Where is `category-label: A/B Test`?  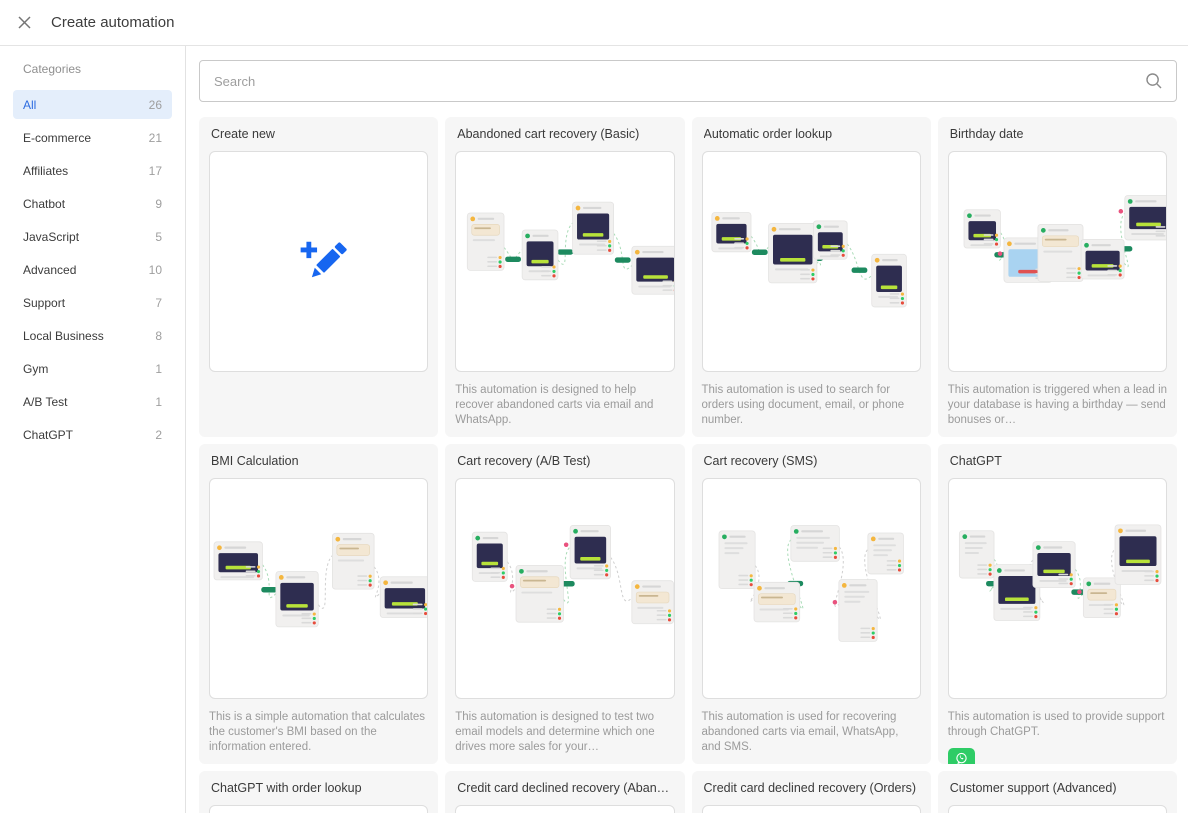 category-label: A/B Test is located at coordinates (45, 401).